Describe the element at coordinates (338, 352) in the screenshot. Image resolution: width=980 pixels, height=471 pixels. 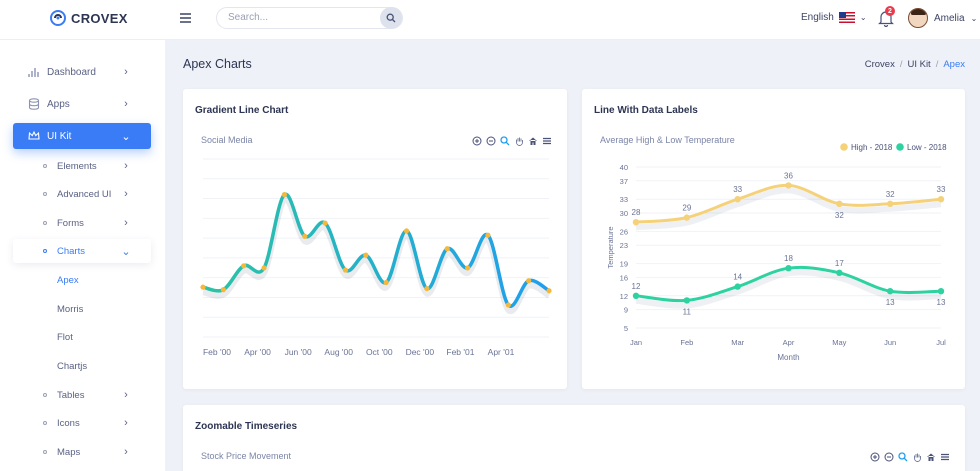
I see `x-tick-label: Aug '00` at that location.